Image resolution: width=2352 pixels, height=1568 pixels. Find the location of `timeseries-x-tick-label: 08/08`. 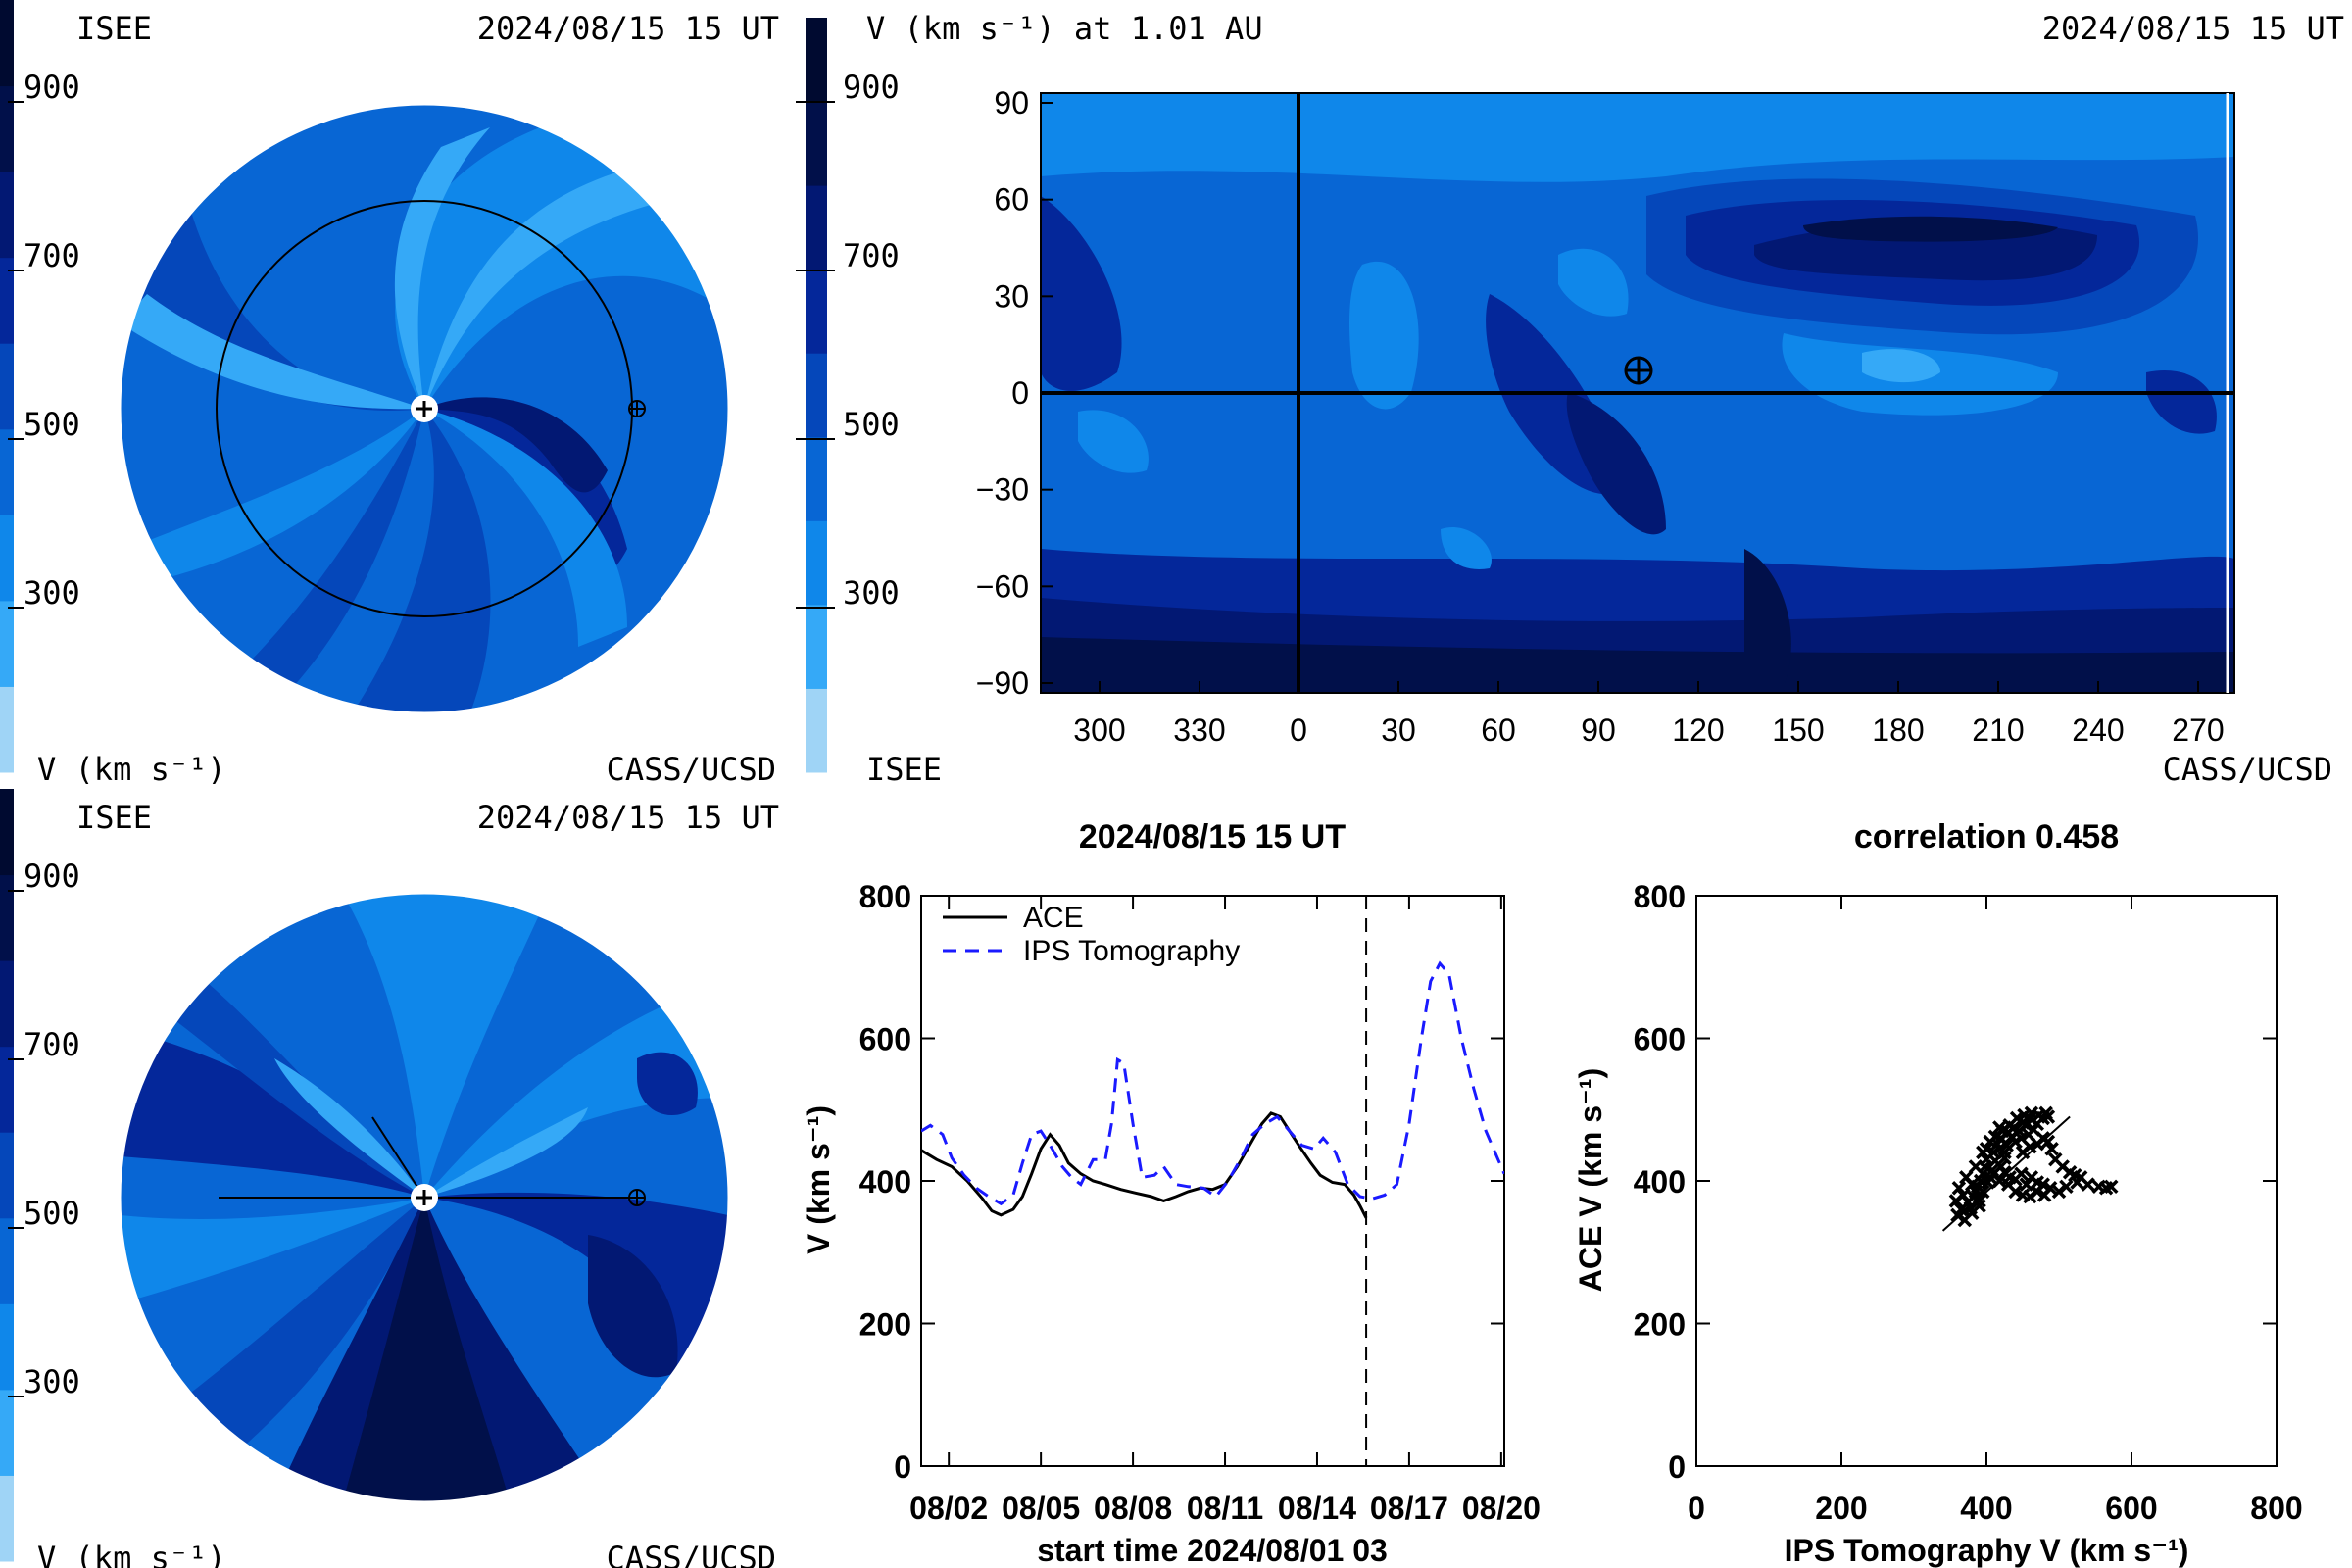

timeseries-x-tick-label: 08/08 is located at coordinates (1133, 1508).